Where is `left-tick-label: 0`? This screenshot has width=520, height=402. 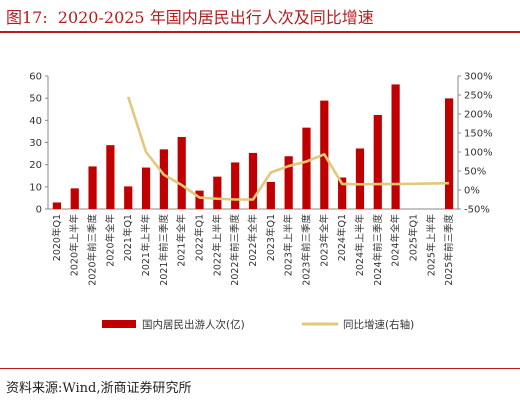 left-tick-label: 0 is located at coordinates (39, 210).